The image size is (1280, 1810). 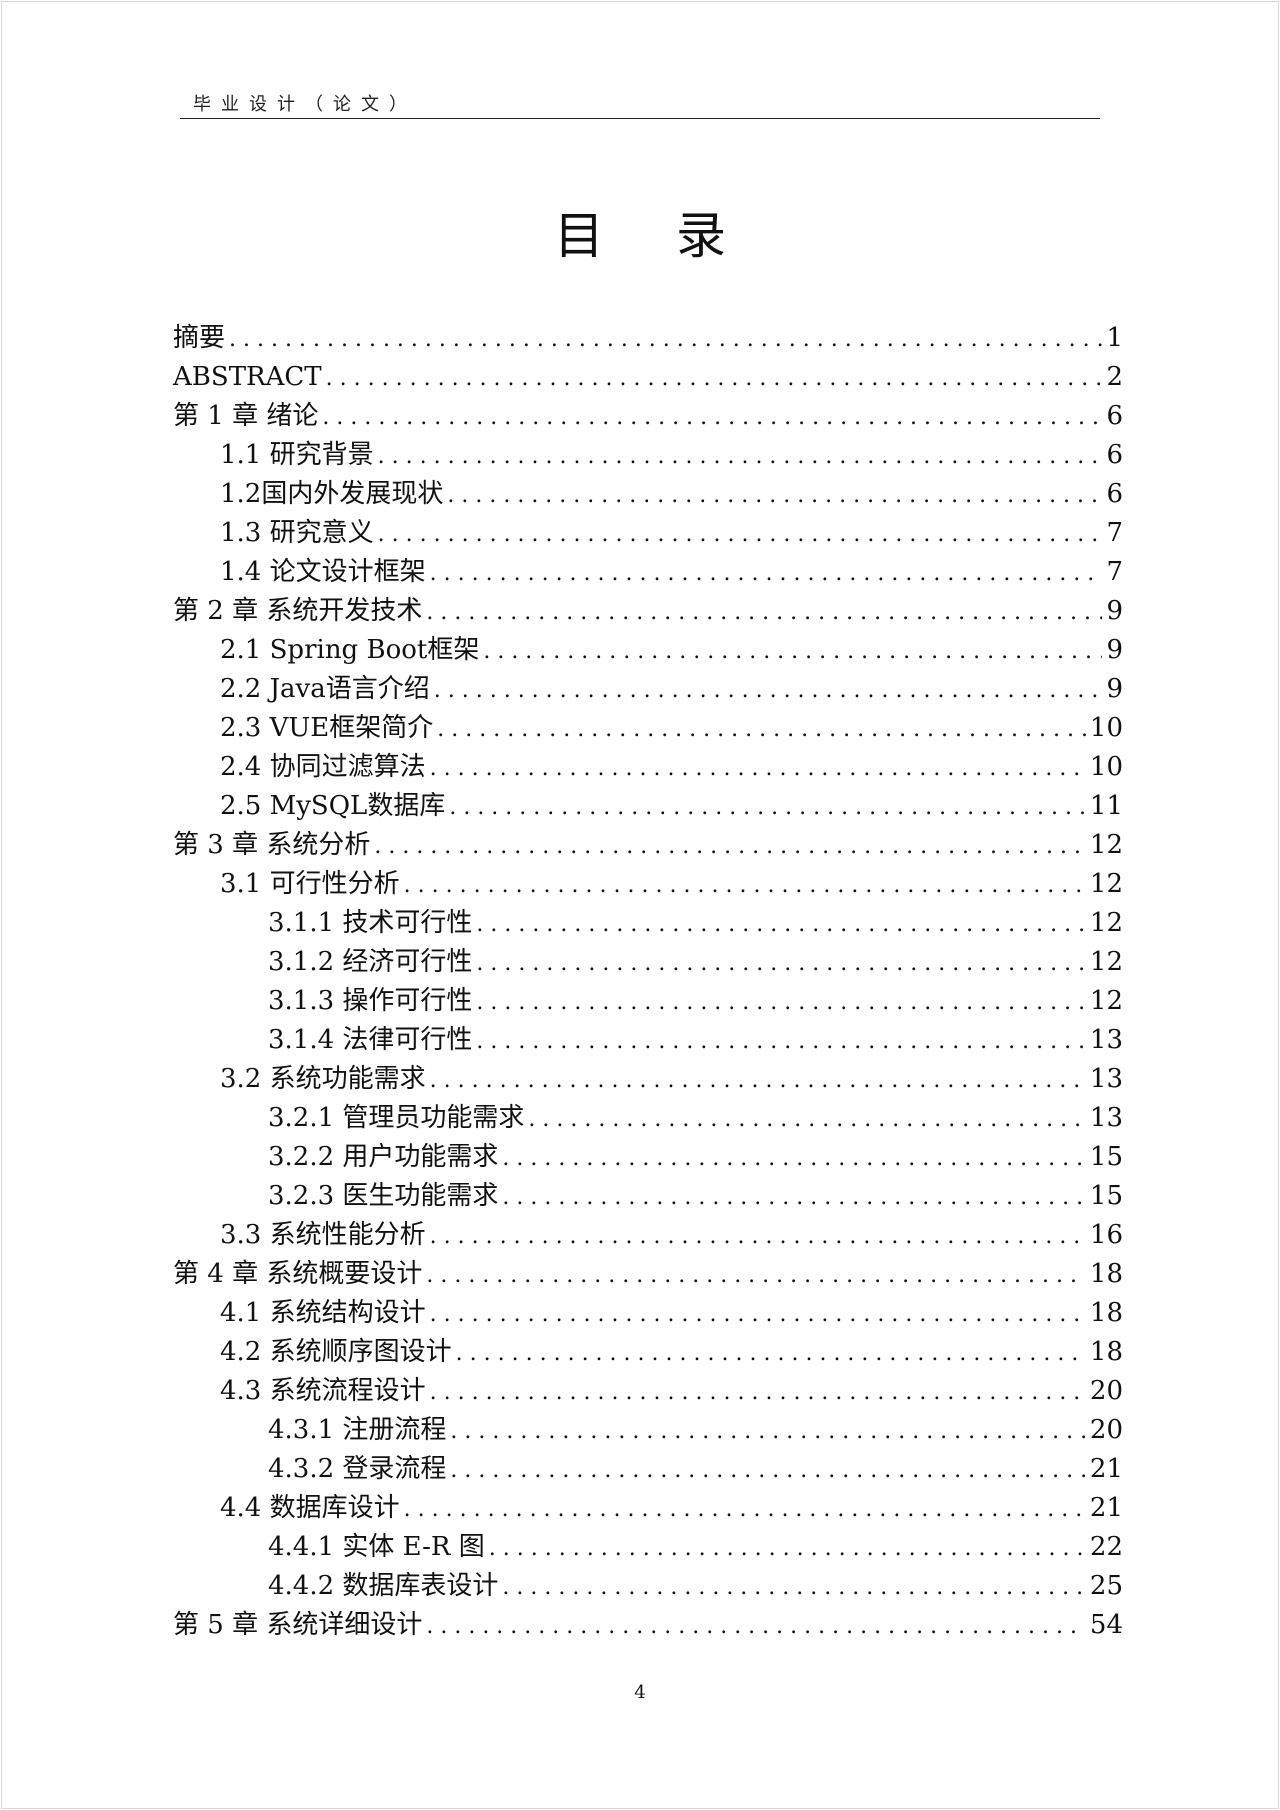 I want to click on toc-entry-label: 第 5 章 系统详细设计, so click(x=298, y=1625).